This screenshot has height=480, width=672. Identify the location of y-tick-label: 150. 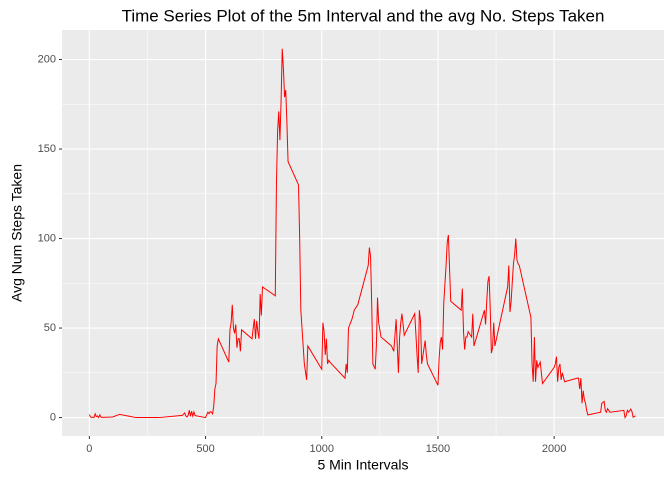
(47, 149).